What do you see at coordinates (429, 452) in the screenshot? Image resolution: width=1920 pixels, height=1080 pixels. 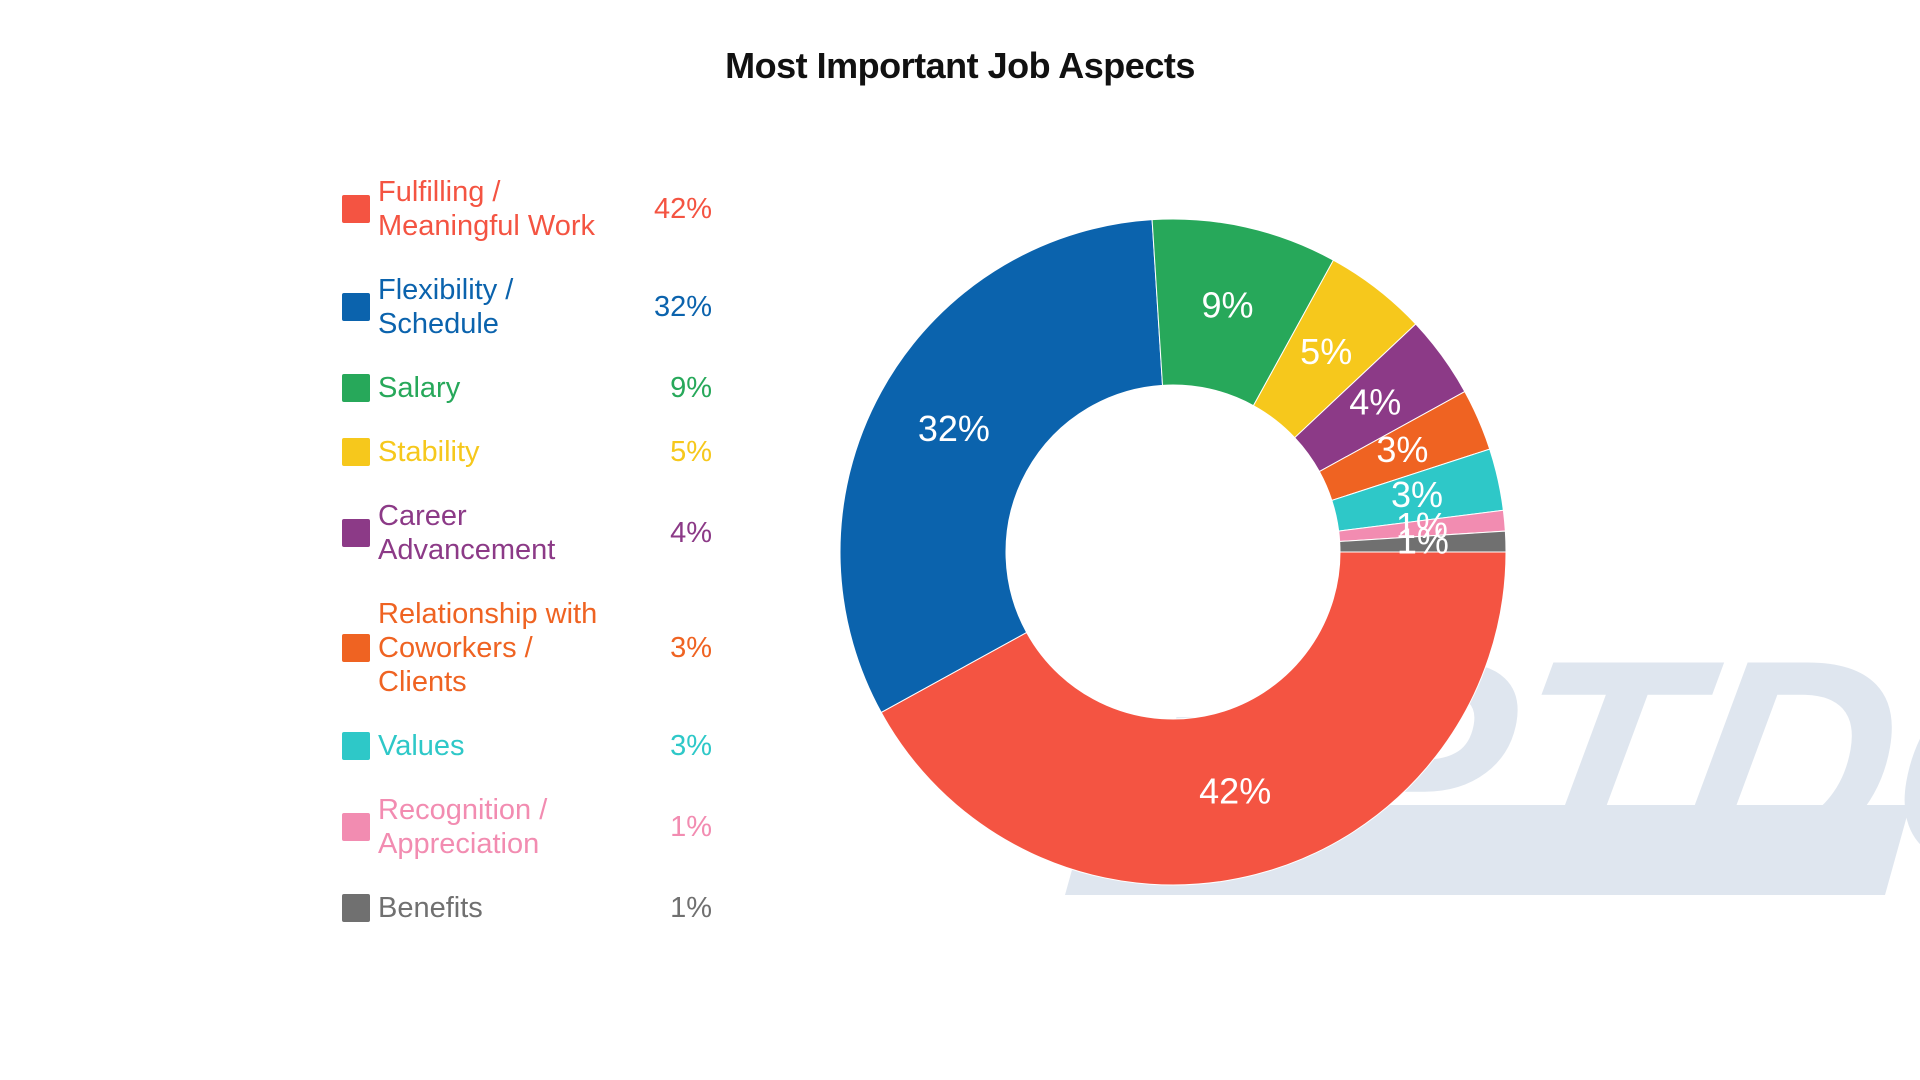 I see `legend-label: Stability` at bounding box center [429, 452].